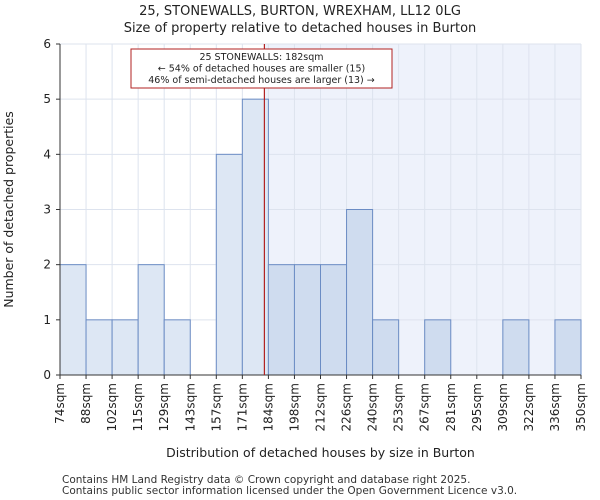  Describe the element at coordinates (8, 209) in the screenshot. I see `y-axis-label: Number of detached properties` at that location.